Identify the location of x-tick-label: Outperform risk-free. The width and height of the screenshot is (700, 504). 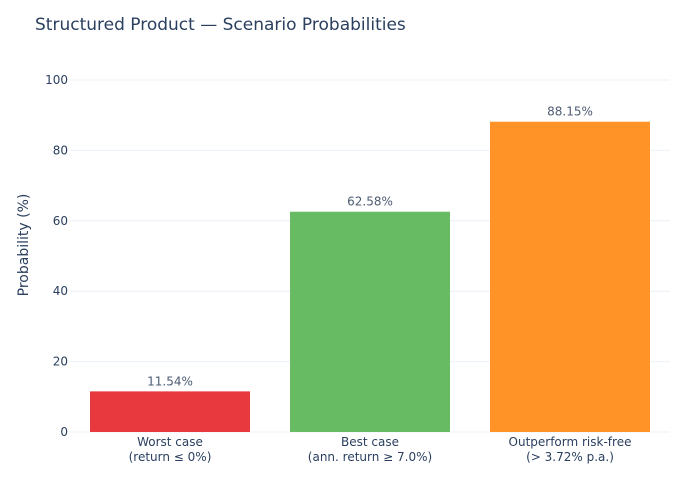
(570, 442).